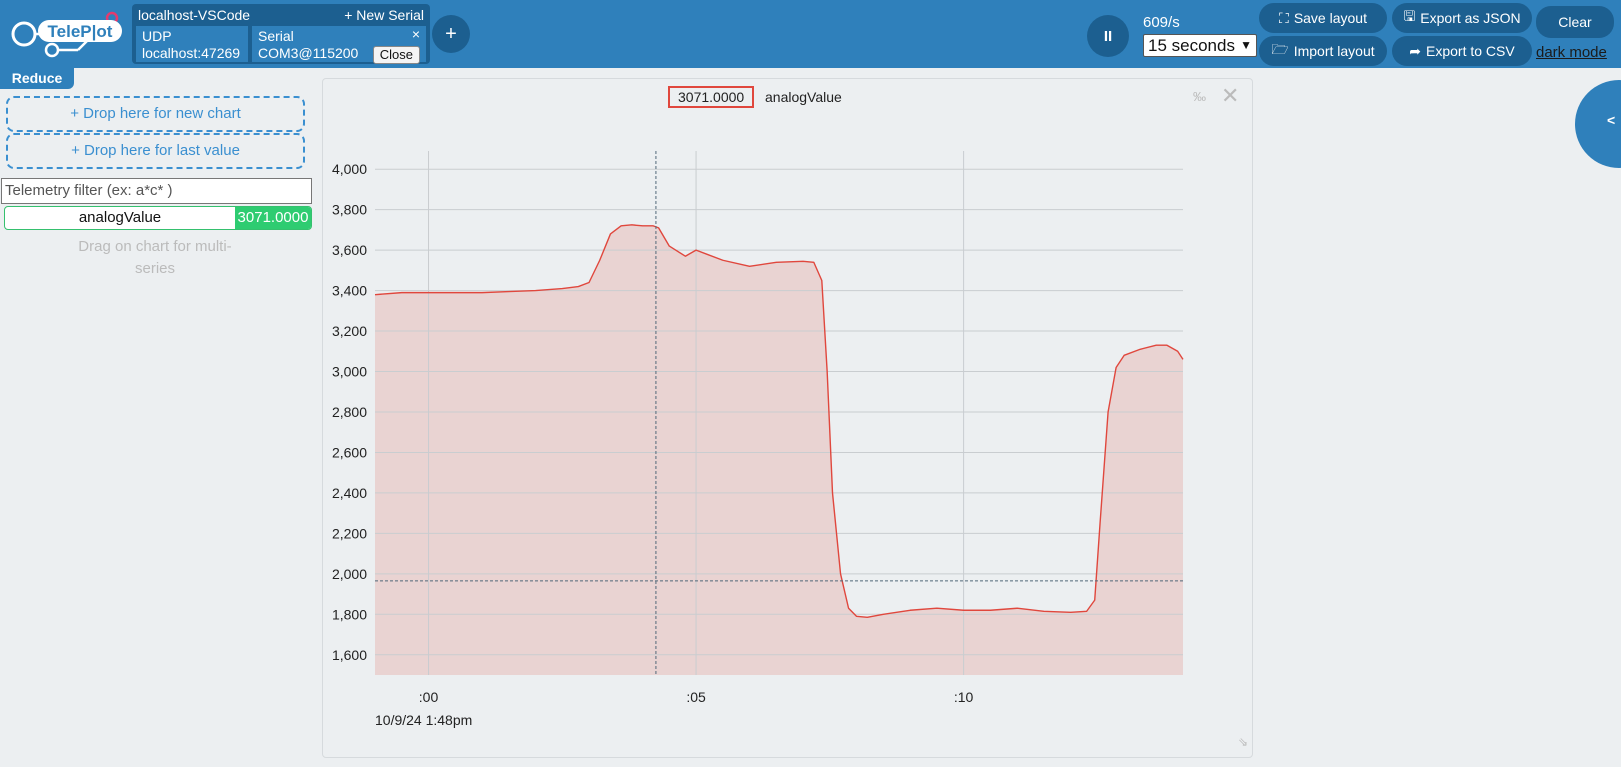 This screenshot has height=767, width=1621. What do you see at coordinates (155, 151) in the screenshot?
I see `drop-last-value-zone: + Drop here for last value` at bounding box center [155, 151].